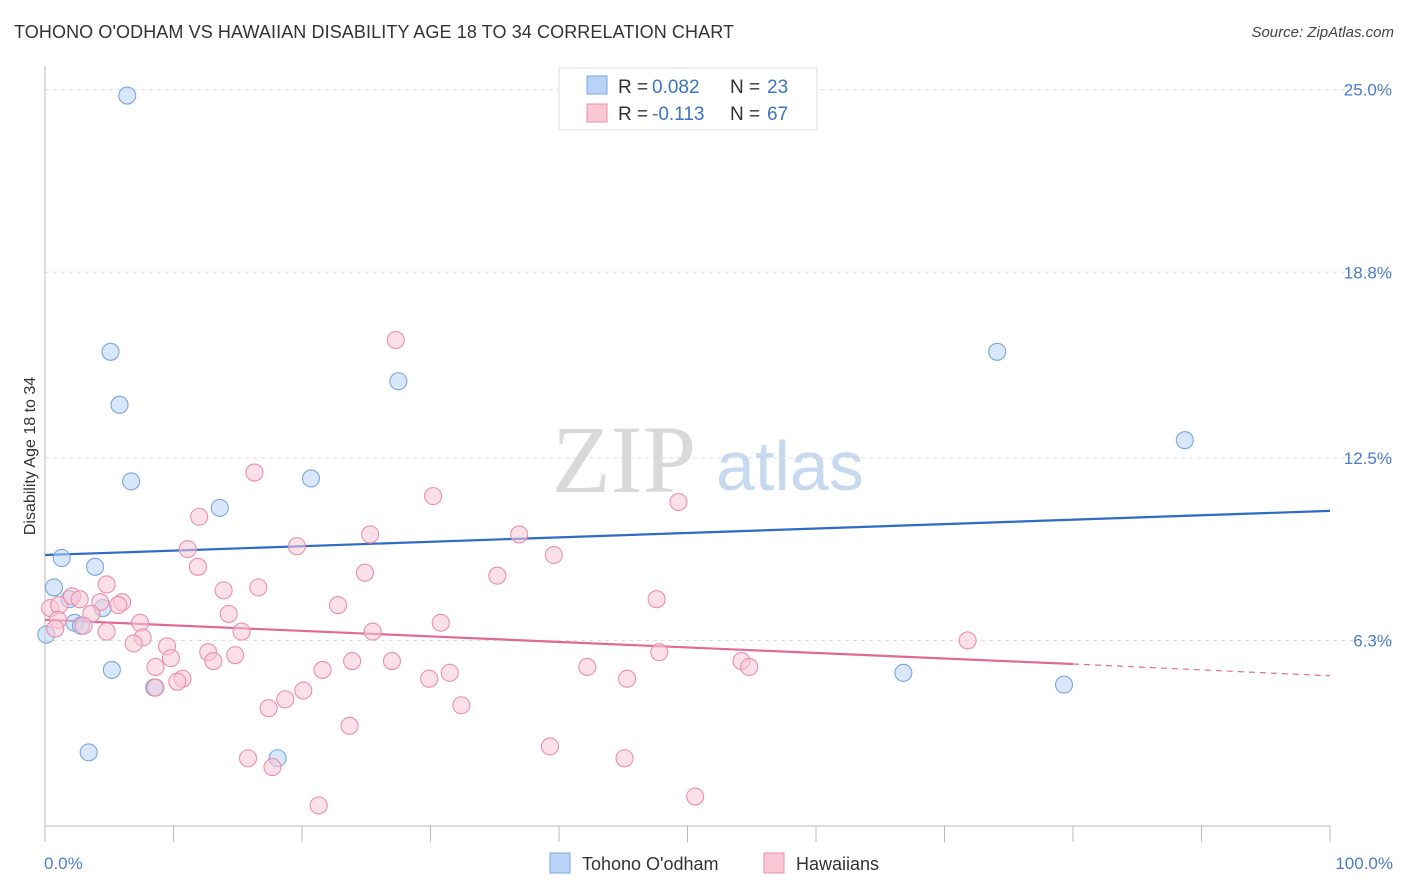 This screenshot has height=892, width=1406. Describe the element at coordinates (1364, 863) in the screenshot. I see `x-tick-label-1: 100.0%` at that location.